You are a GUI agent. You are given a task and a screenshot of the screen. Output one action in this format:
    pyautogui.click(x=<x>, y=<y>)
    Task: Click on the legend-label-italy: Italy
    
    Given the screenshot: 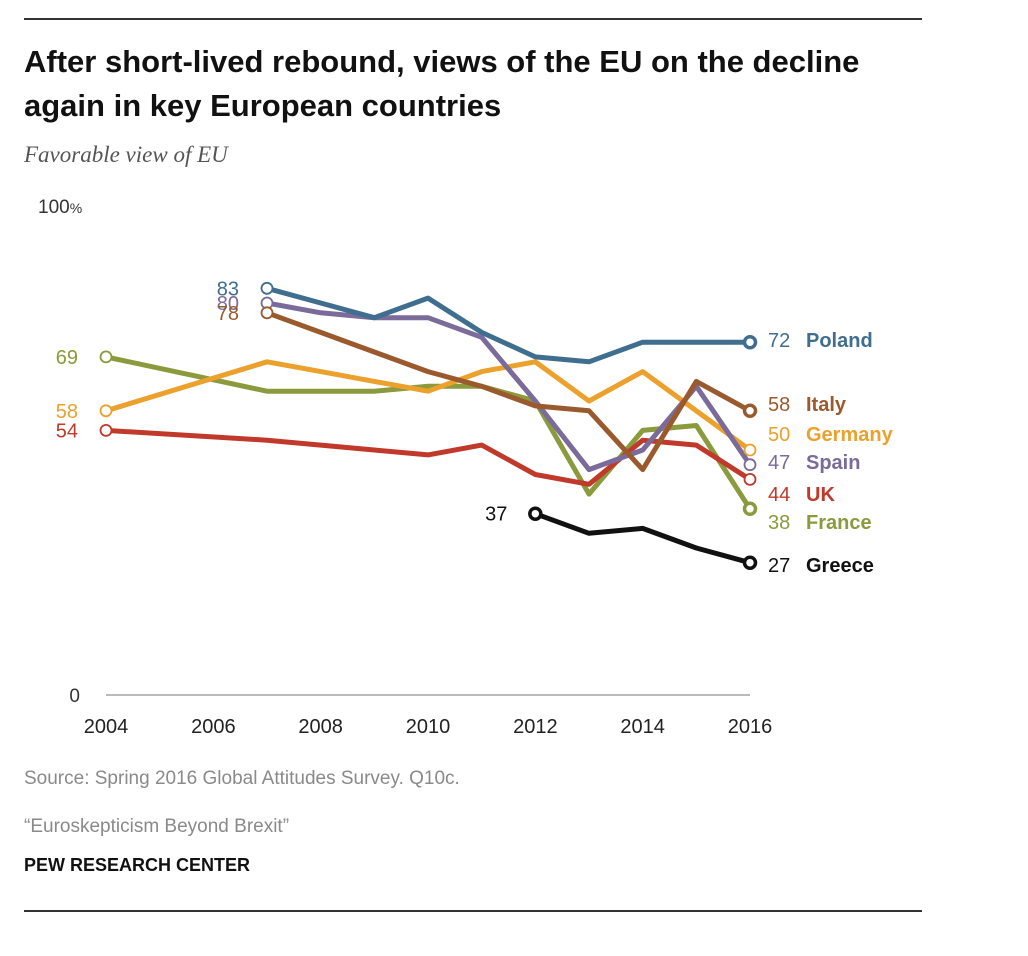 What is the action you would take?
    pyautogui.click(x=826, y=405)
    